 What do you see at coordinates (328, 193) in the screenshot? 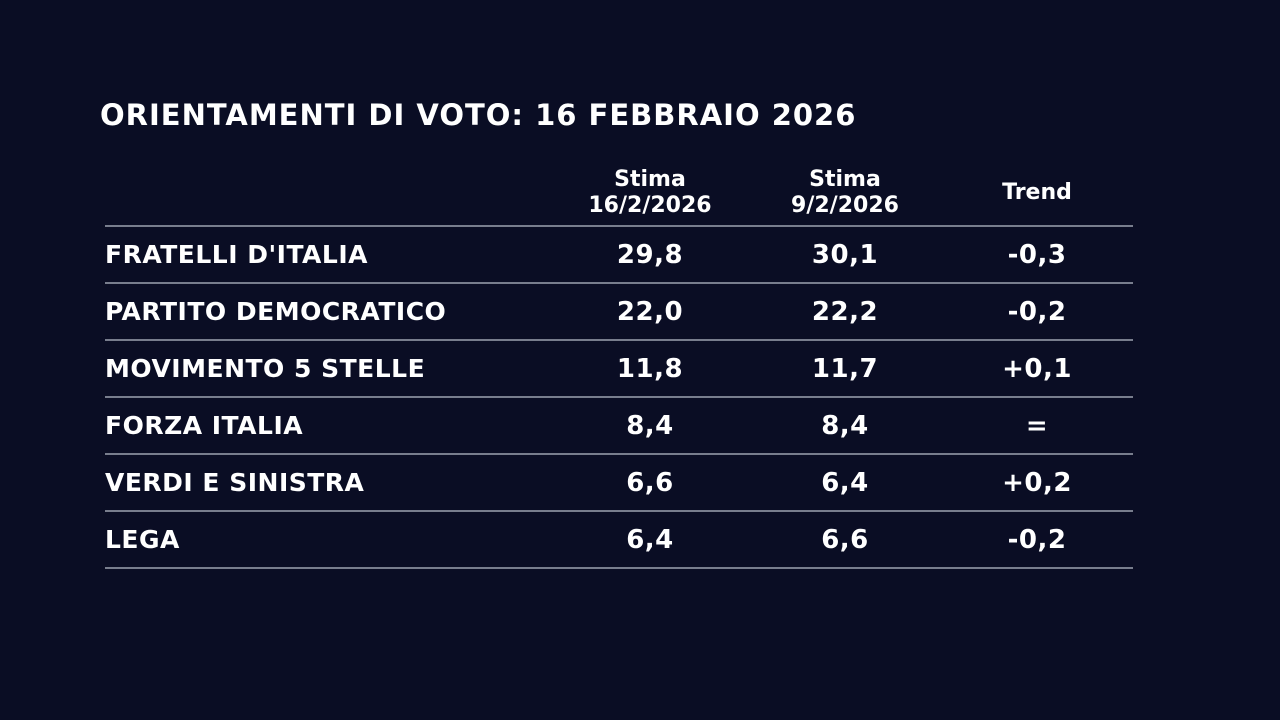
I see `header-party-spacer` at bounding box center [328, 193].